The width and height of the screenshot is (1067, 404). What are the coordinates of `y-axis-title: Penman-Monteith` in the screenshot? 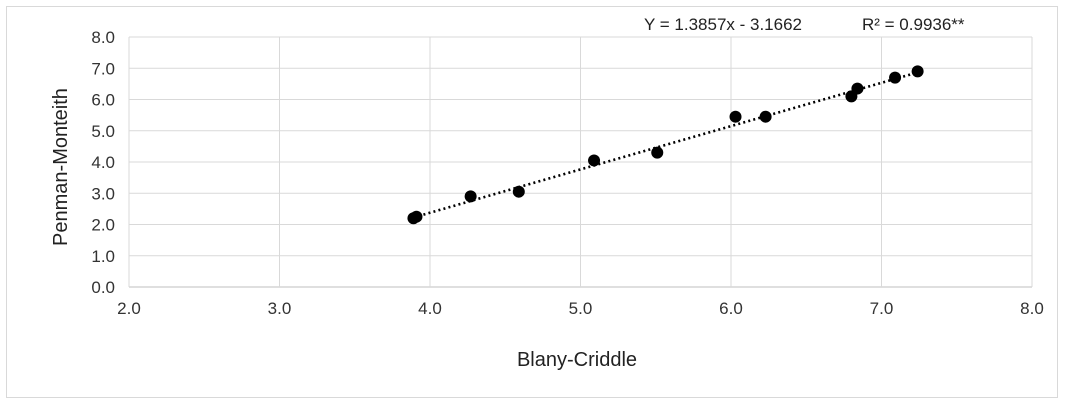 It's located at (61, 167).